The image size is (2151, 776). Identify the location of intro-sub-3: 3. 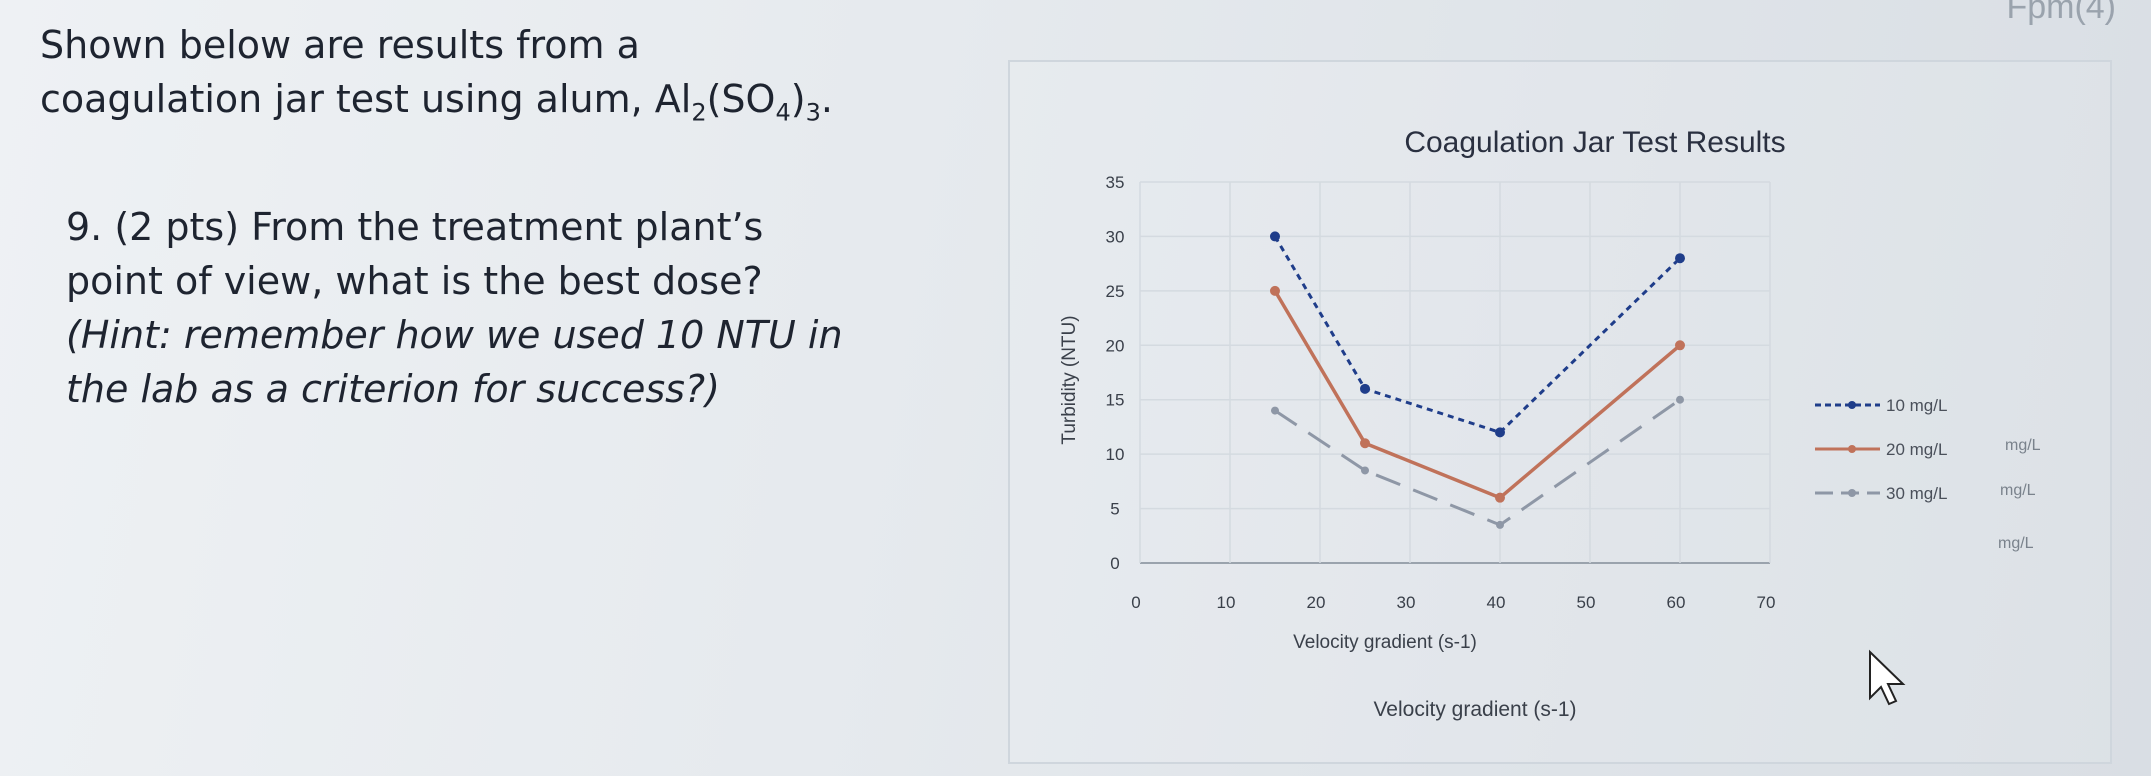
(813, 112).